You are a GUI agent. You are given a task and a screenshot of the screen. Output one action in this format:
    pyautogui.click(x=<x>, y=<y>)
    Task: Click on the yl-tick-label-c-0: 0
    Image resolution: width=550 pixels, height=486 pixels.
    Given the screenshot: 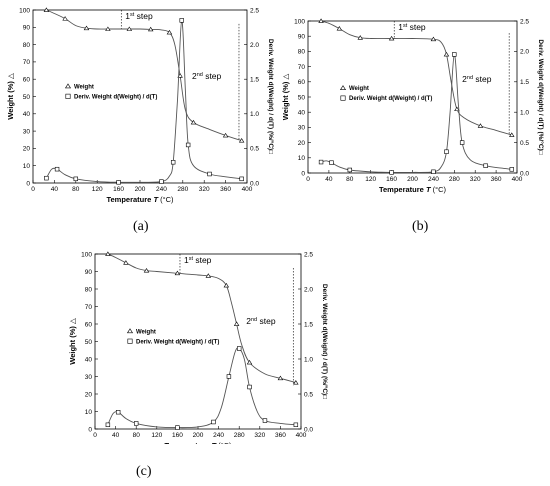 What is the action you would take?
    pyautogui.click(x=90, y=429)
    